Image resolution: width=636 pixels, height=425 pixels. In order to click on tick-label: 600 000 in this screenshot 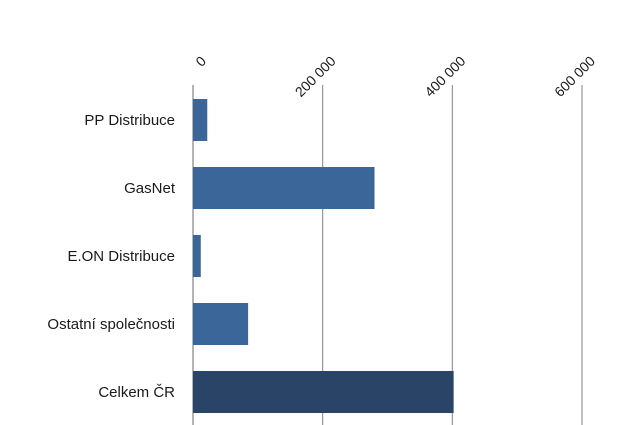, I will do `click(574, 76)`.